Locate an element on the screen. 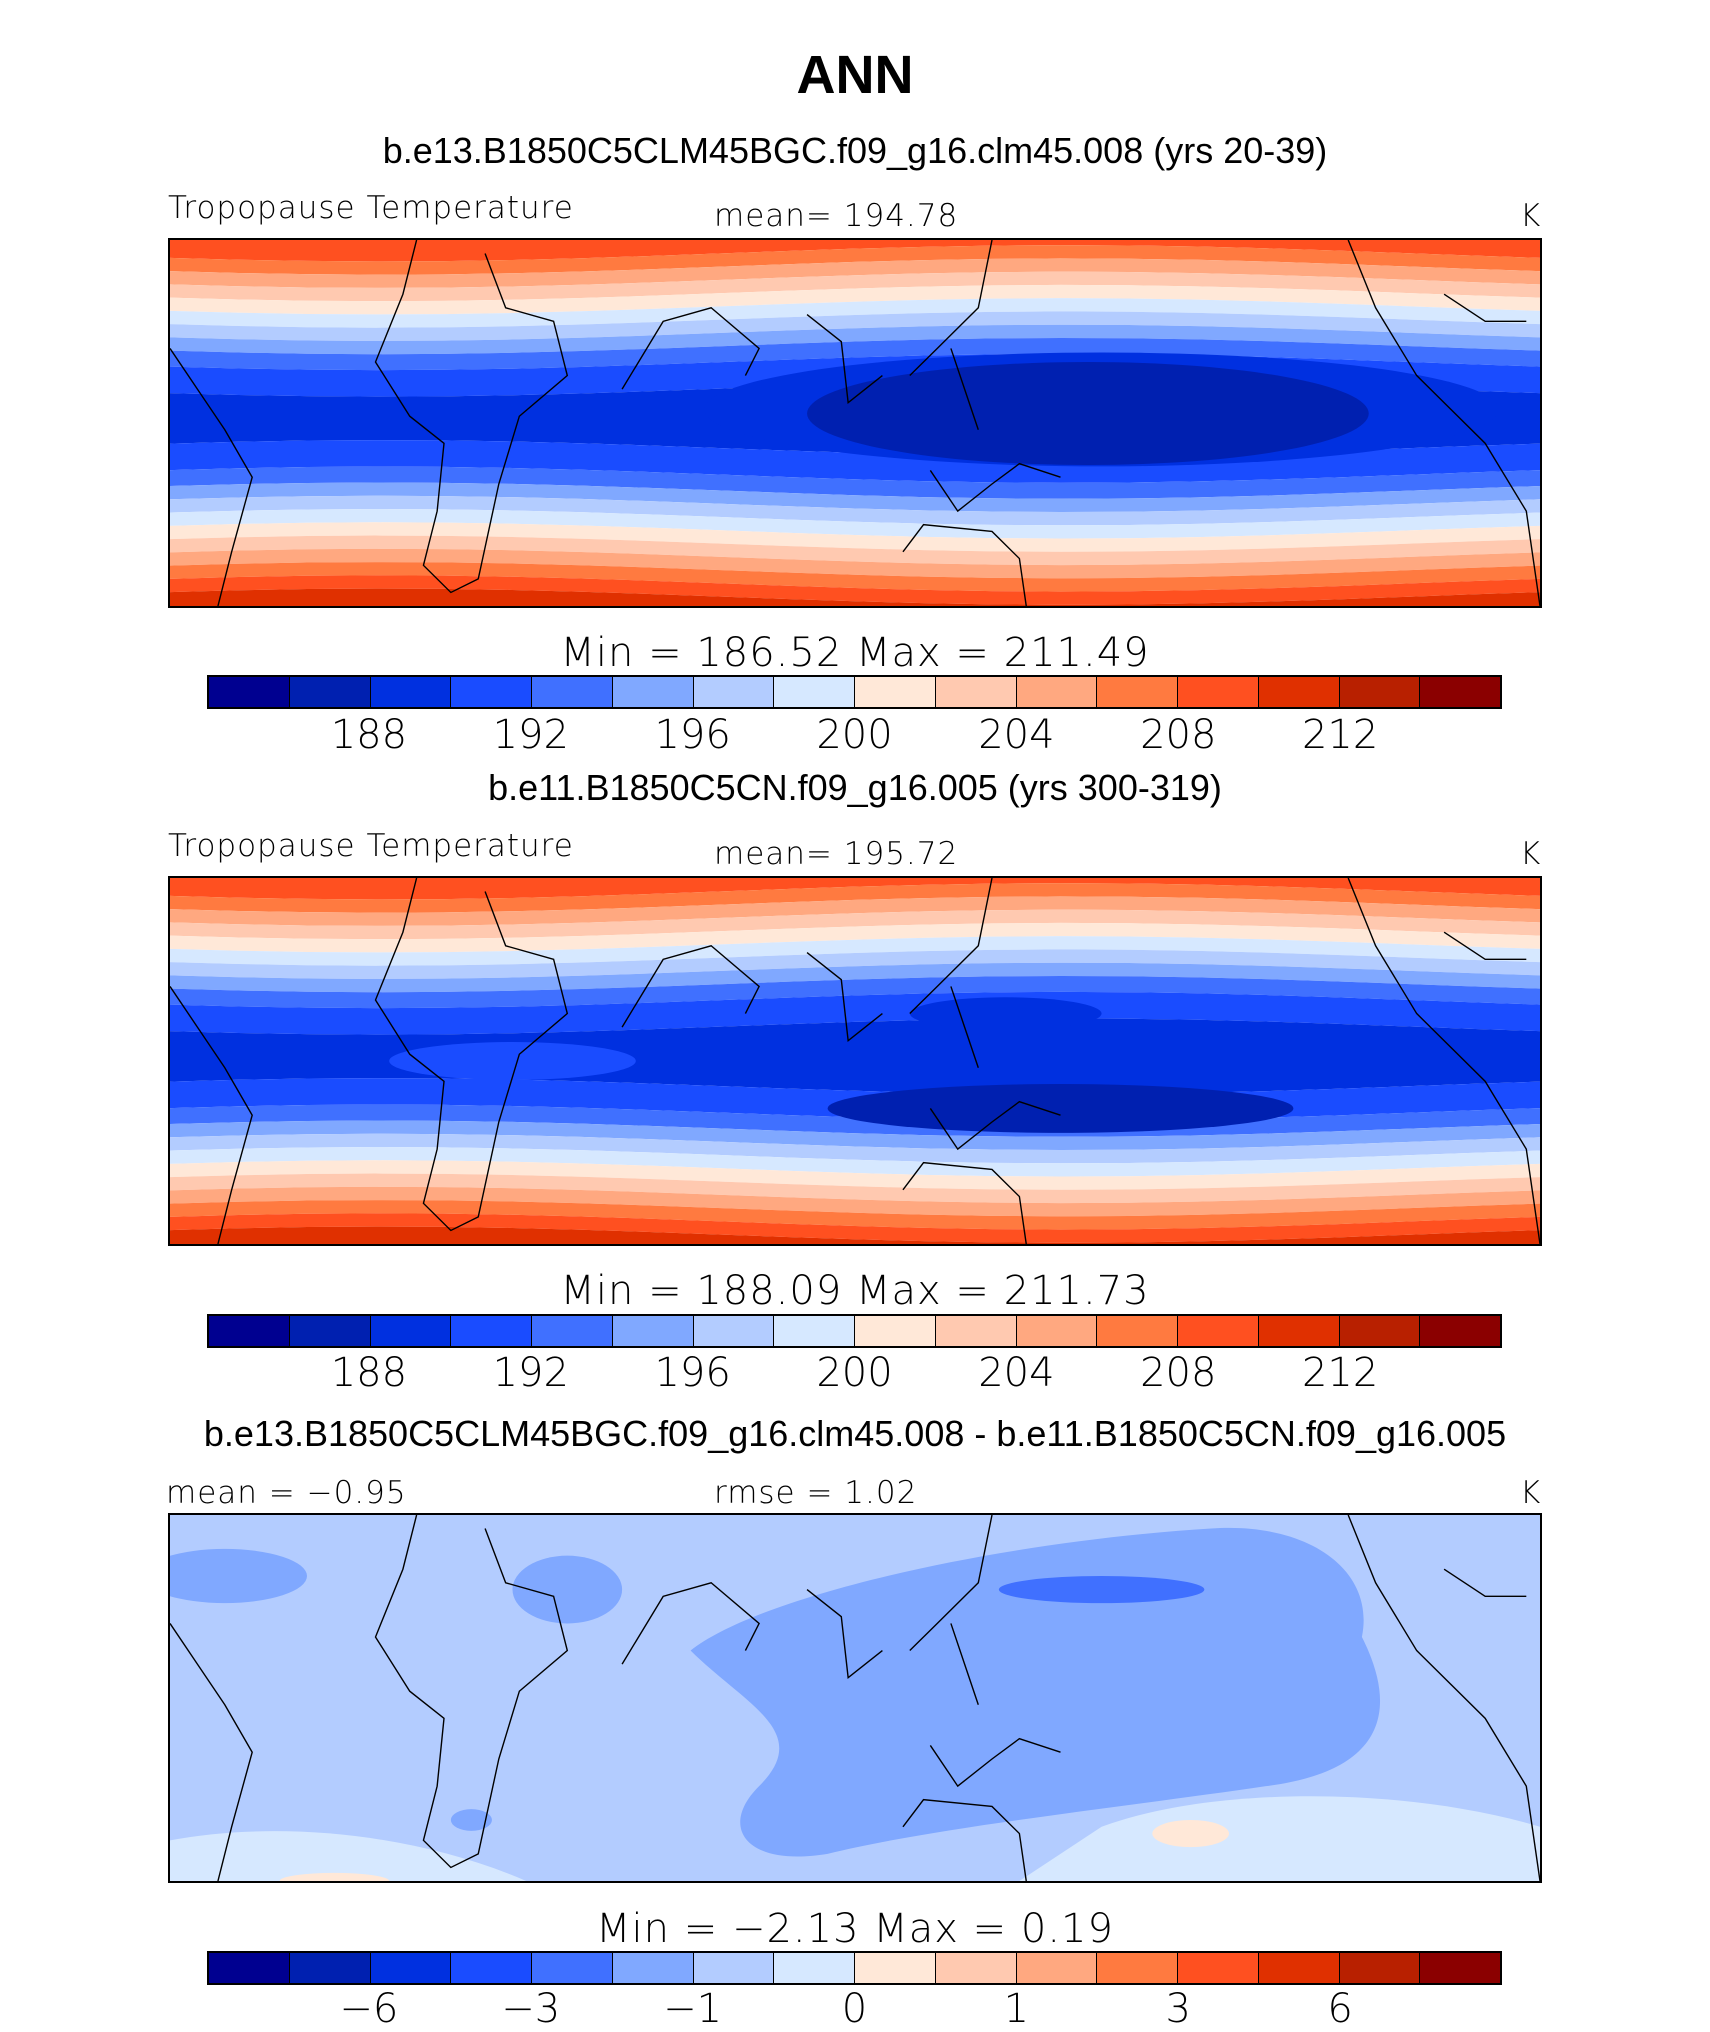 The width and height of the screenshot is (1710, 2032). colorbar-tick-label: 200 is located at coordinates (854, 1373).